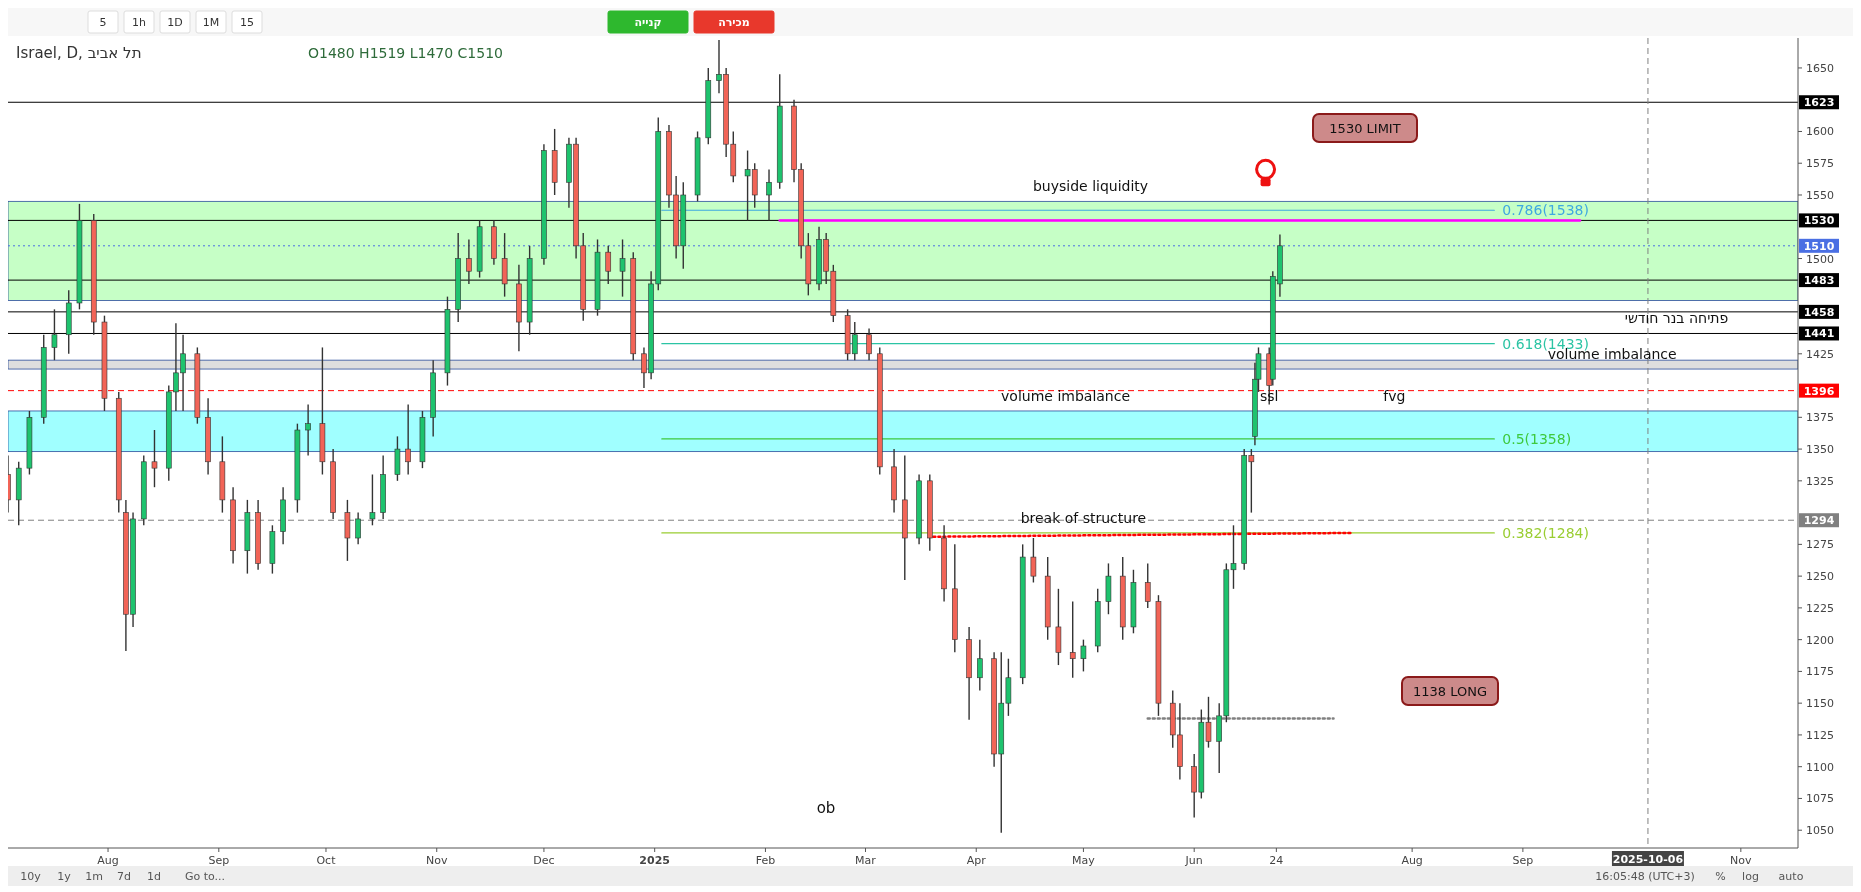 The image size is (1861, 892). I want to click on text: 15, so click(247, 22).